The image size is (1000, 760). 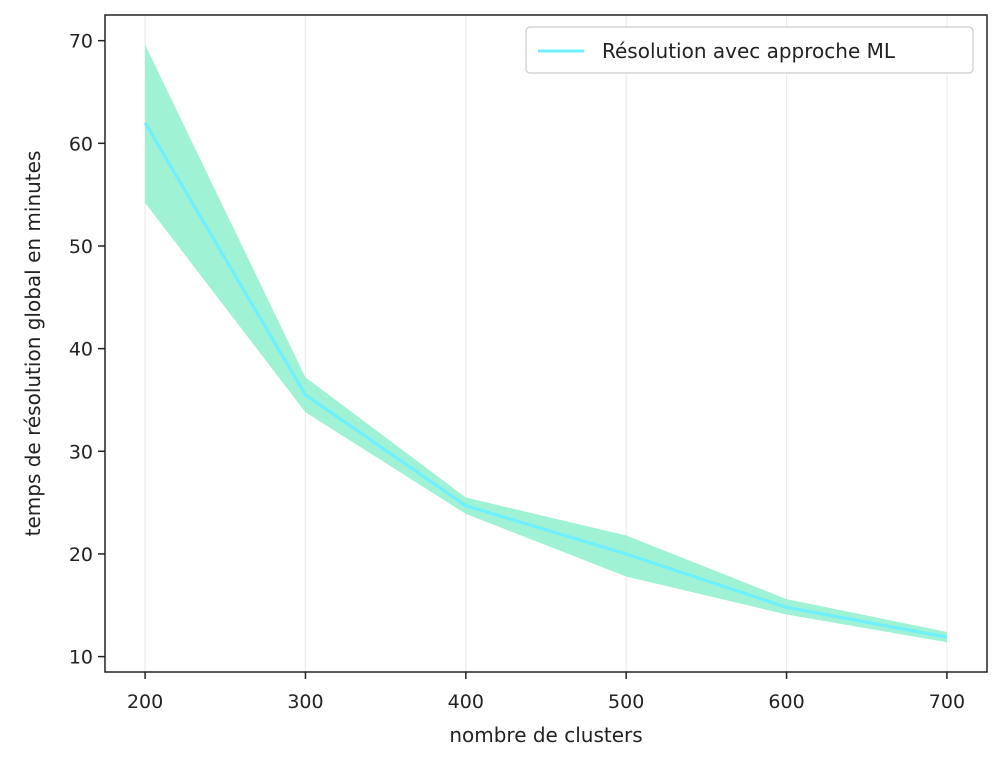 What do you see at coordinates (786, 702) in the screenshot?
I see `x-tick-label: 600` at bounding box center [786, 702].